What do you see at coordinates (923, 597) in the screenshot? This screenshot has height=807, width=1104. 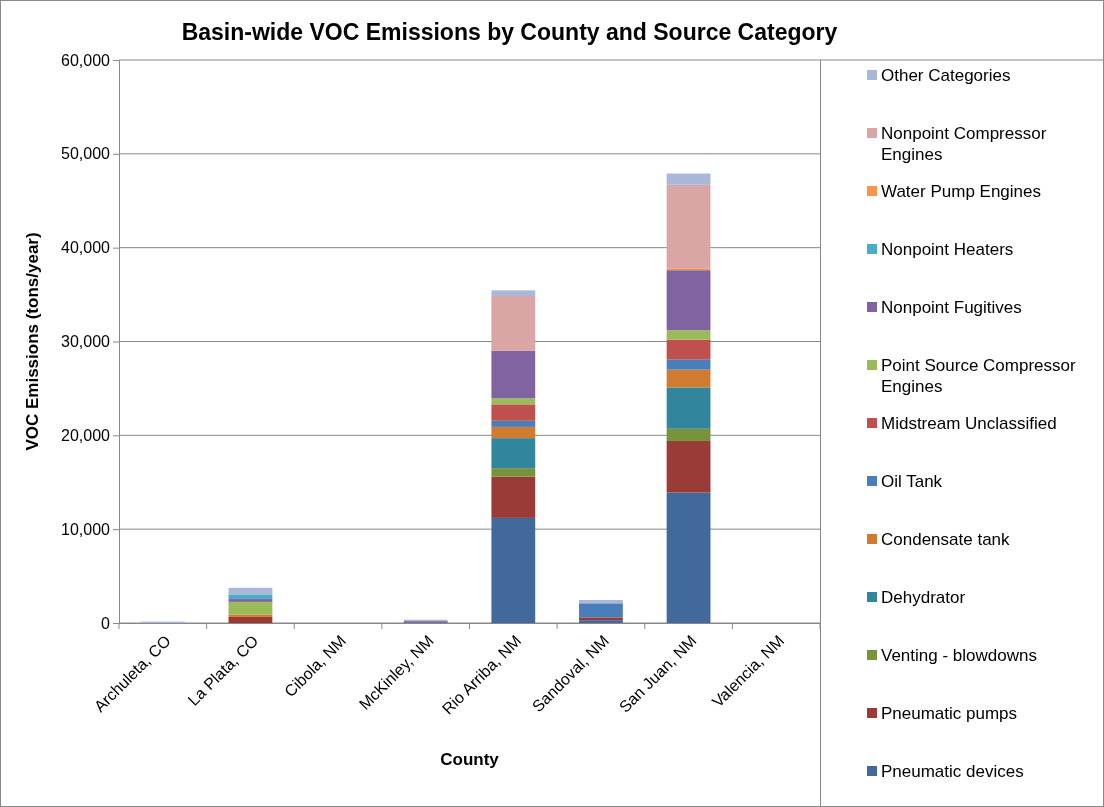 I see `legend-label: Dehydrator` at bounding box center [923, 597].